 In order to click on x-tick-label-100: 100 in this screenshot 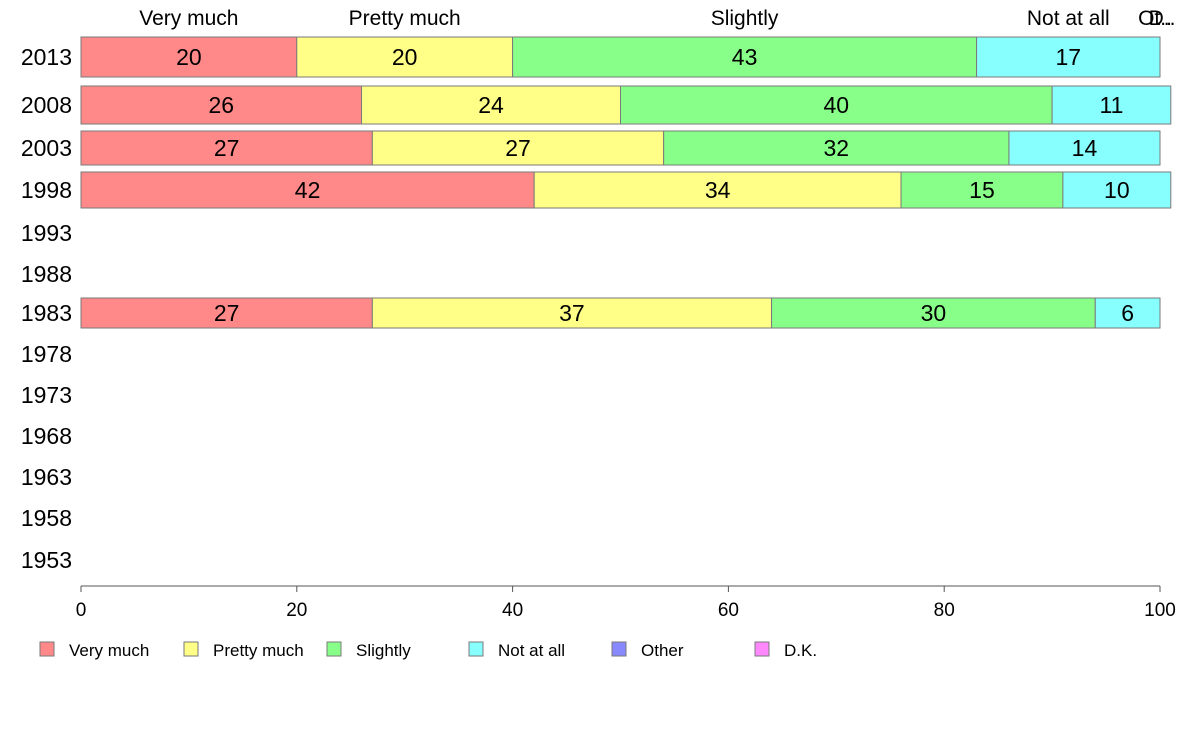, I will do `click(1160, 610)`.